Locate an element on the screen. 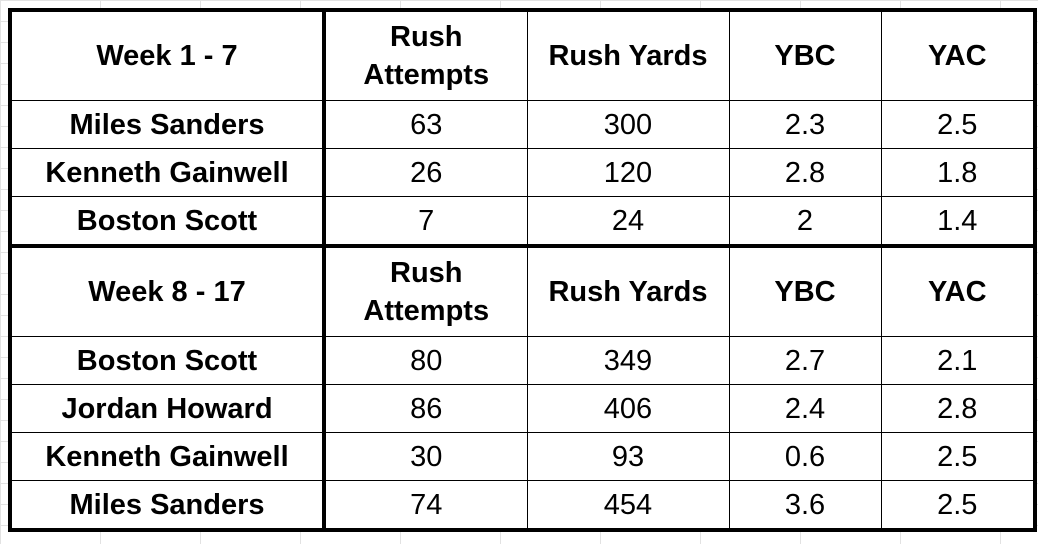 The width and height of the screenshot is (1038, 544). group-label: Week 1 - 7 is located at coordinates (167, 55).